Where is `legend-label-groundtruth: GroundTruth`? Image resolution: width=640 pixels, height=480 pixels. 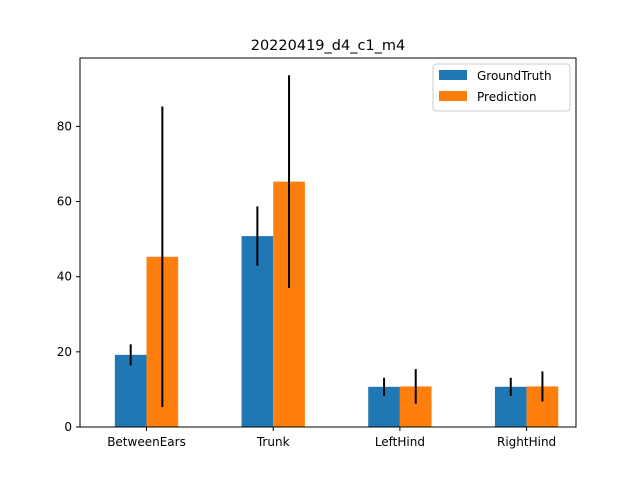
legend-label-groundtruth: GroundTruth is located at coordinates (514, 76).